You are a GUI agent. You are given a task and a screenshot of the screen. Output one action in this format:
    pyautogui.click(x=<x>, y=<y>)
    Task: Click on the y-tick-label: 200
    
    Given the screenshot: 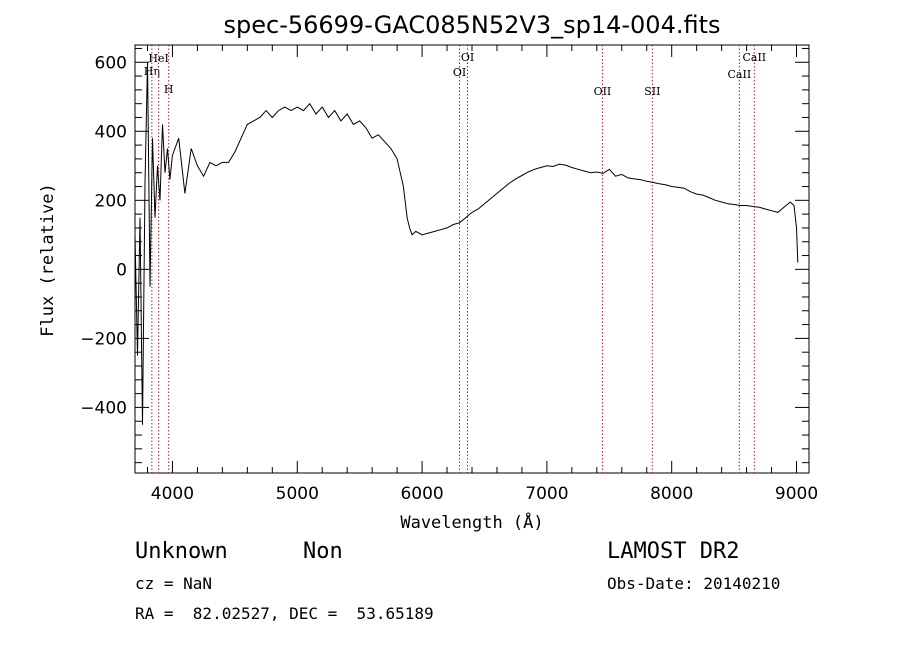 What is the action you would take?
    pyautogui.click(x=111, y=201)
    